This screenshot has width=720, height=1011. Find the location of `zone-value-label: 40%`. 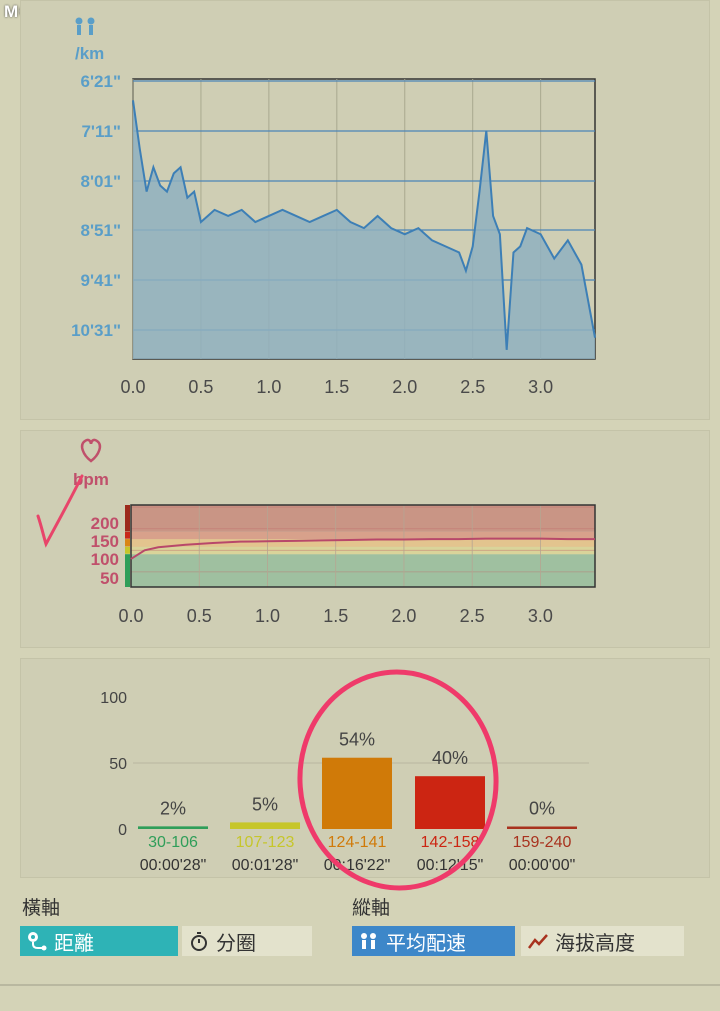

zone-value-label: 40% is located at coordinates (450, 758).